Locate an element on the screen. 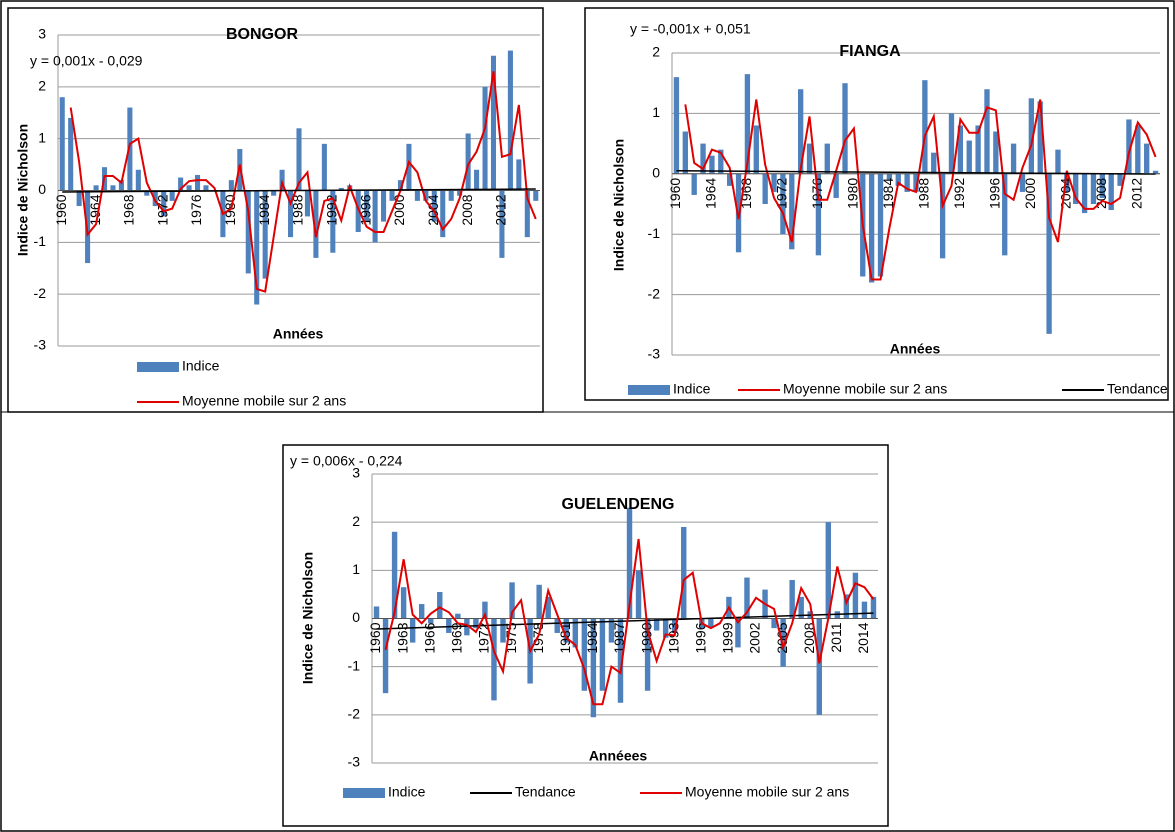 This screenshot has width=1175, height=832. y-tick-label: 1 is located at coordinates (656, 112).